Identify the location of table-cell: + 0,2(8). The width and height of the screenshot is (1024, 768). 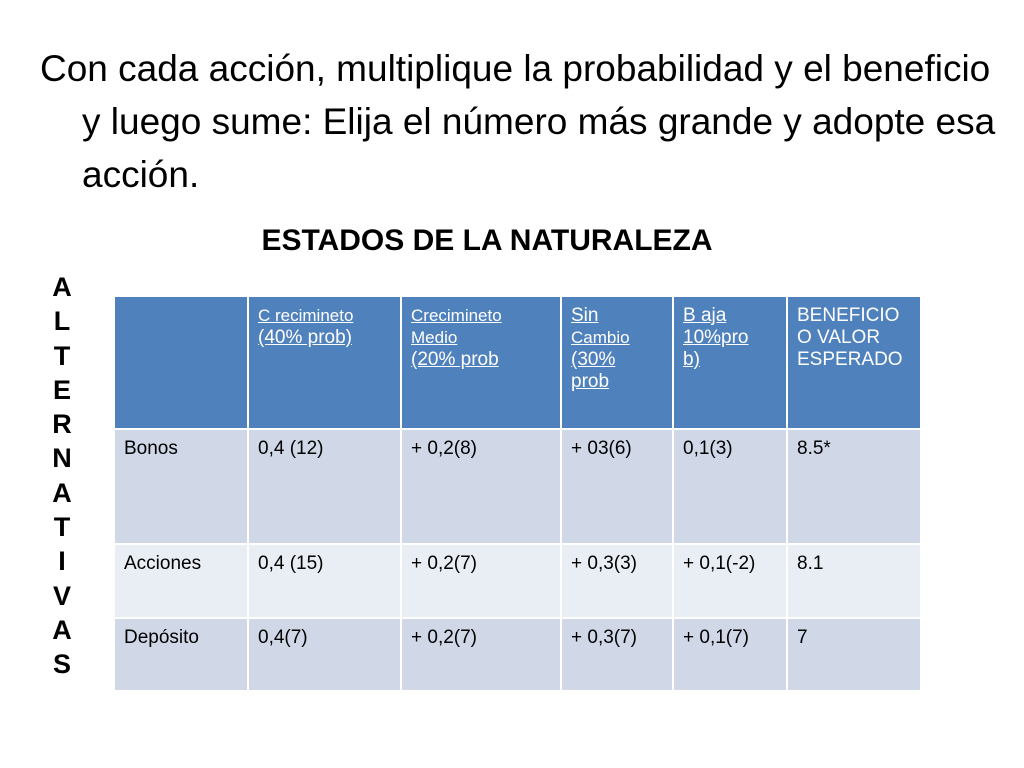
(481, 486).